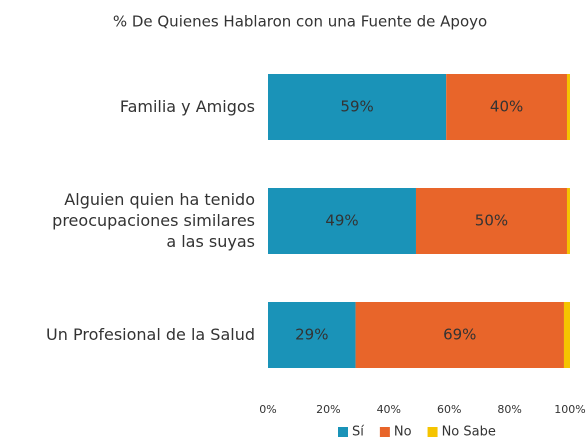  Describe the element at coordinates (509, 409) in the screenshot. I see `x-tick-label: 80%` at that location.